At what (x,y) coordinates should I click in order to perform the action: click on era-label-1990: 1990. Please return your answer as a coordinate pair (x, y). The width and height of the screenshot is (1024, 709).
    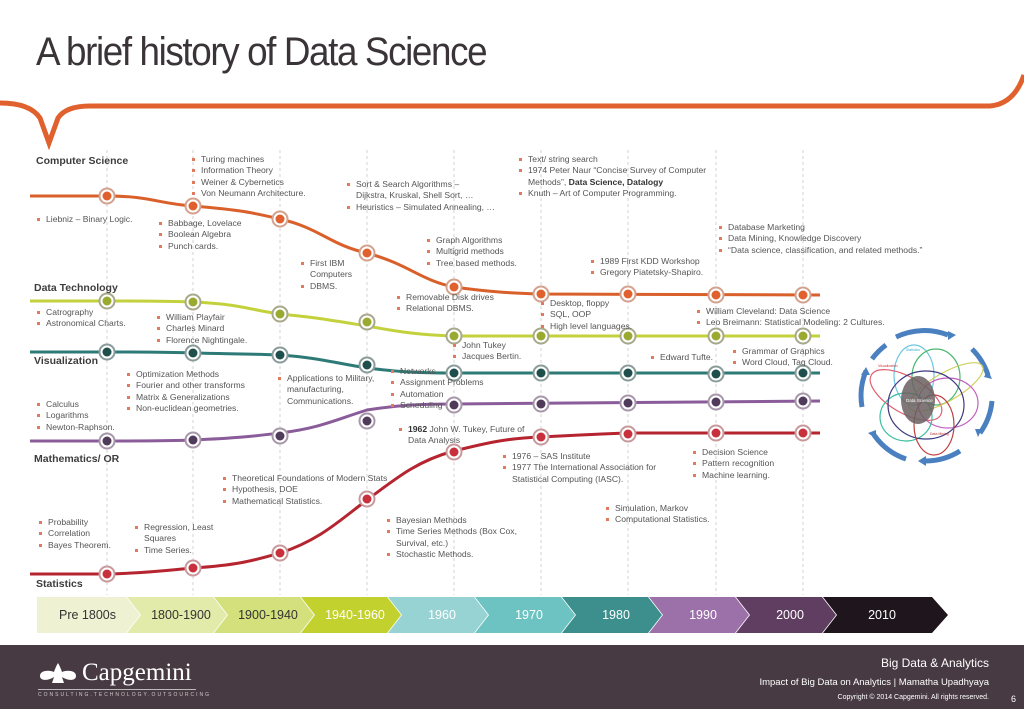
    Looking at the image, I should click on (703, 615).